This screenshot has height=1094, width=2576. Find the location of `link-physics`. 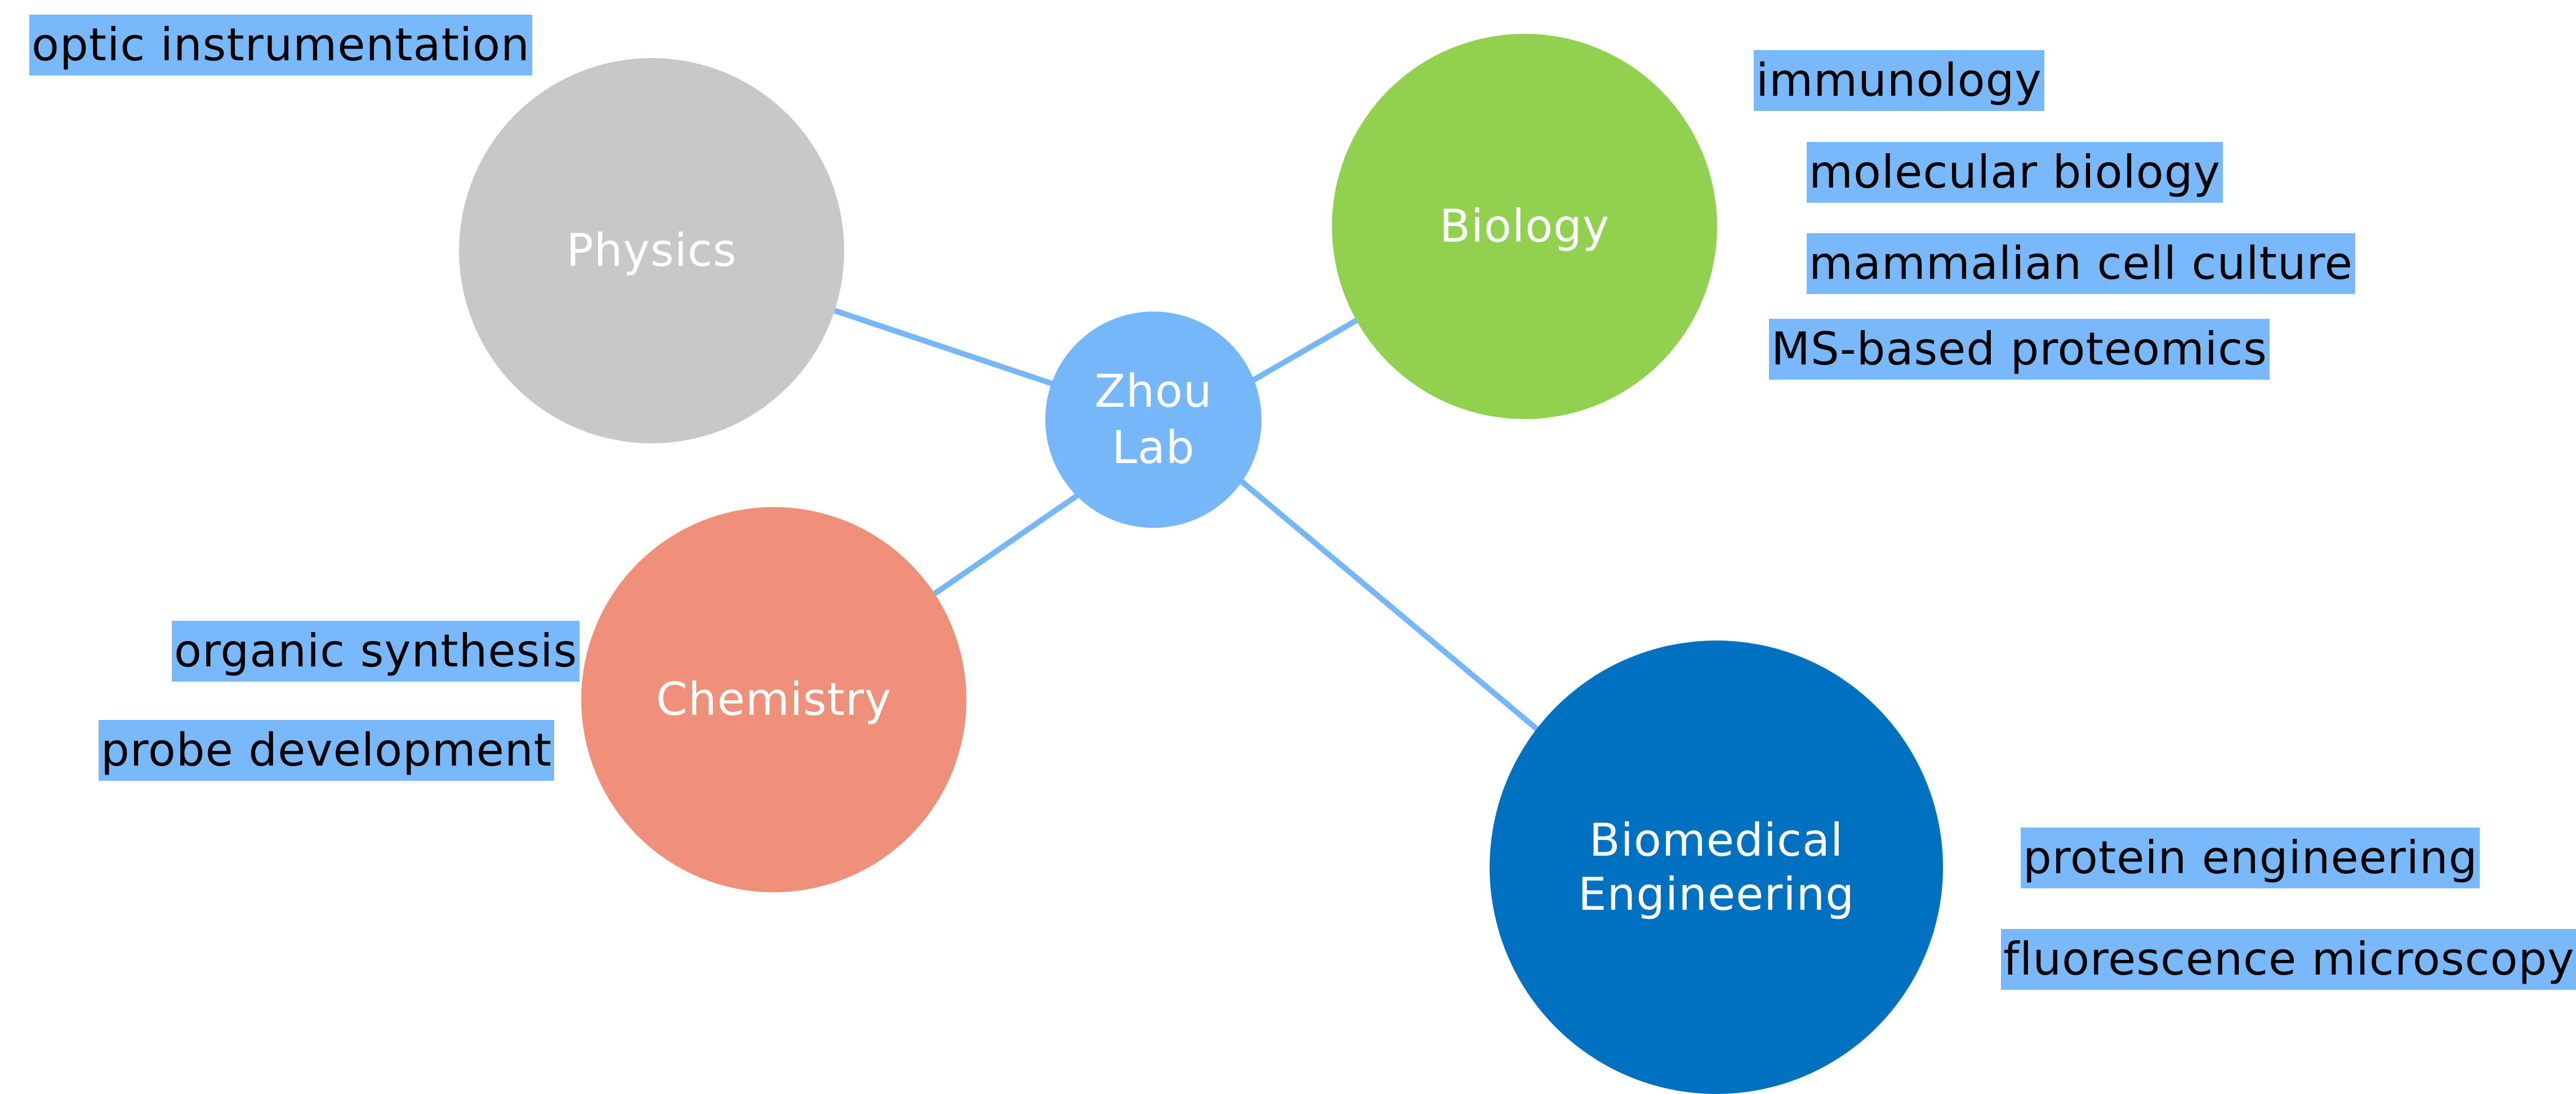

link-physics is located at coordinates (945, 348).